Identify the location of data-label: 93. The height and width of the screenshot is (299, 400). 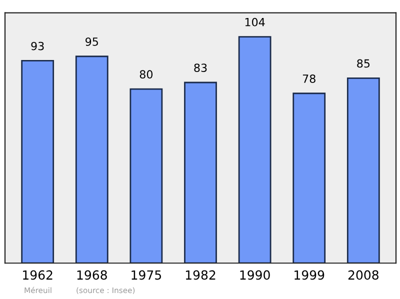
(37, 46).